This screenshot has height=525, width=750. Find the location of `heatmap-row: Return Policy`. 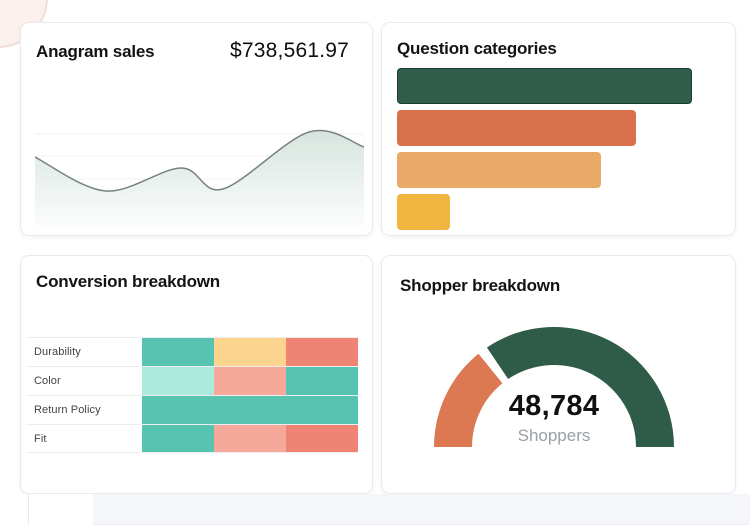

heatmap-row: Return Policy is located at coordinates (192, 409).